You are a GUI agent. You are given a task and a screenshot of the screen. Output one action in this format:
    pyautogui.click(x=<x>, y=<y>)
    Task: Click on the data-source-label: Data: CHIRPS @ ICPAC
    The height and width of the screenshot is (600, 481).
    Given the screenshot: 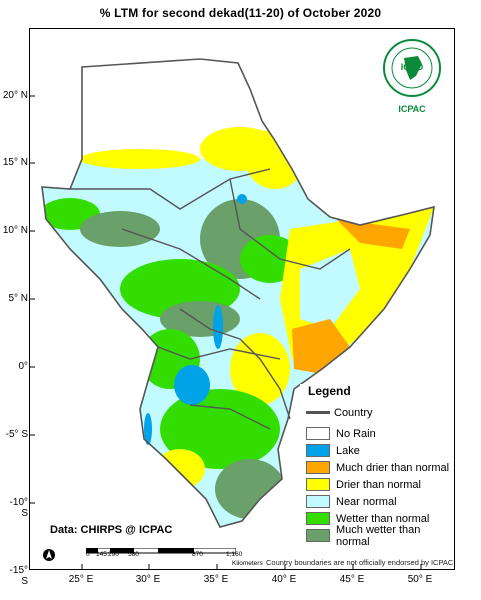 What is the action you would take?
    pyautogui.click(x=111, y=530)
    